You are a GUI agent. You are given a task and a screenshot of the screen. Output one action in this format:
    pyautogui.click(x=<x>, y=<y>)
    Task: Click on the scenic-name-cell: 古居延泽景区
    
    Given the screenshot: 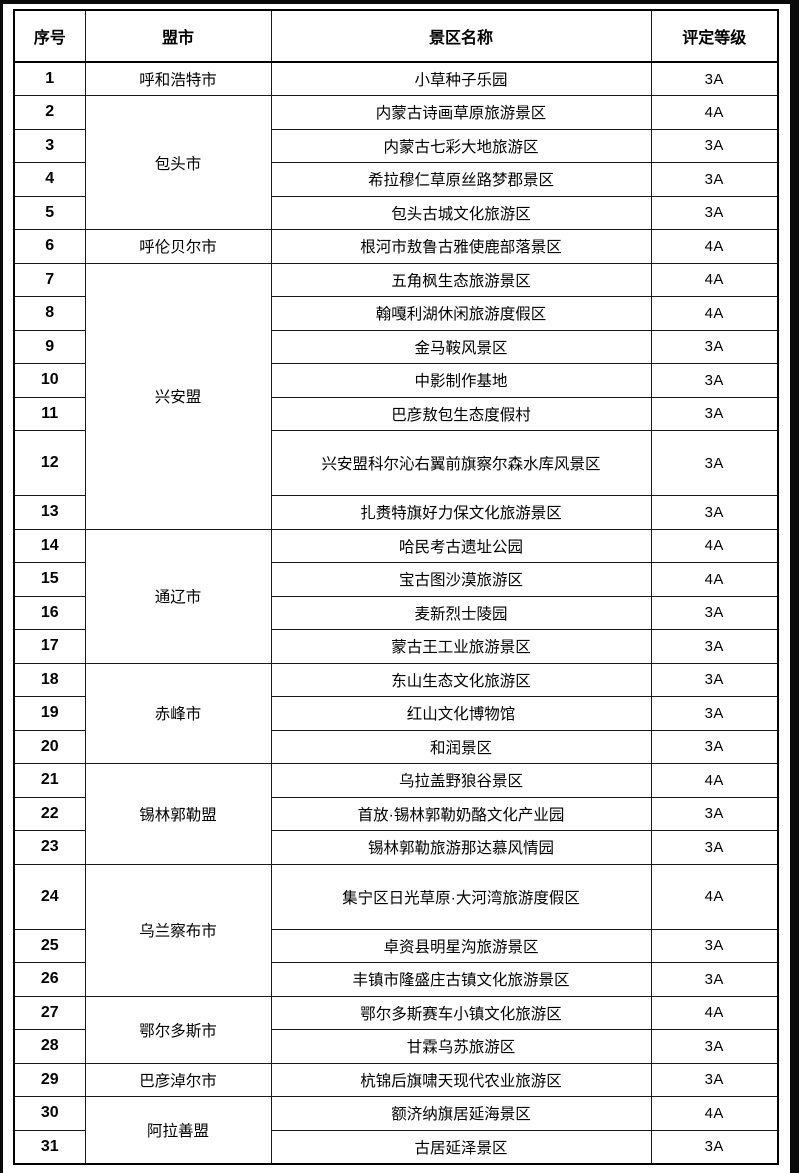 What is the action you would take?
    pyautogui.click(x=461, y=1146)
    